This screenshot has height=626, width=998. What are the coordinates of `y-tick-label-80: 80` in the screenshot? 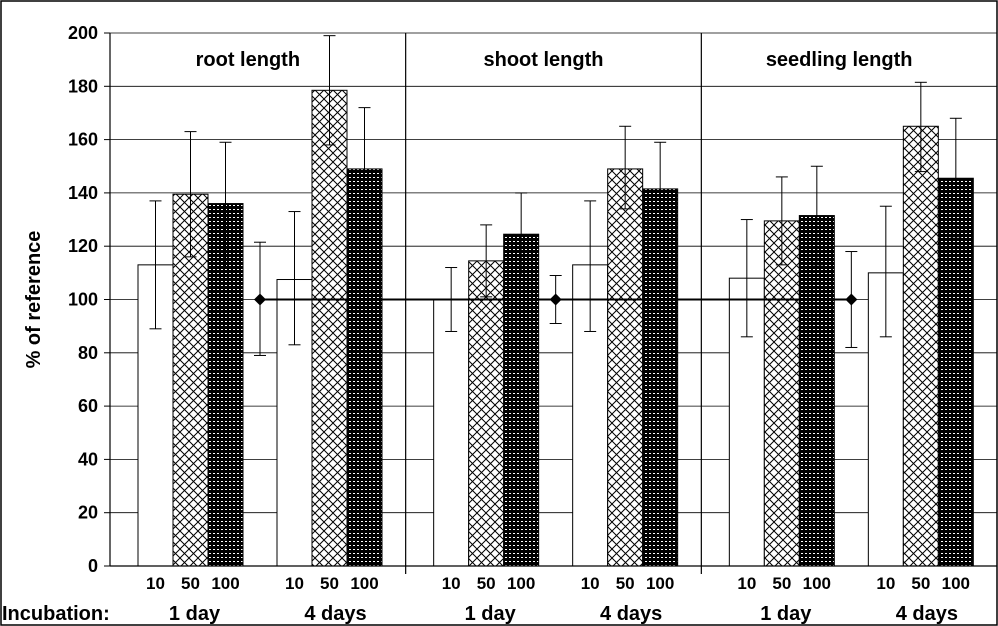 It's located at (88, 353).